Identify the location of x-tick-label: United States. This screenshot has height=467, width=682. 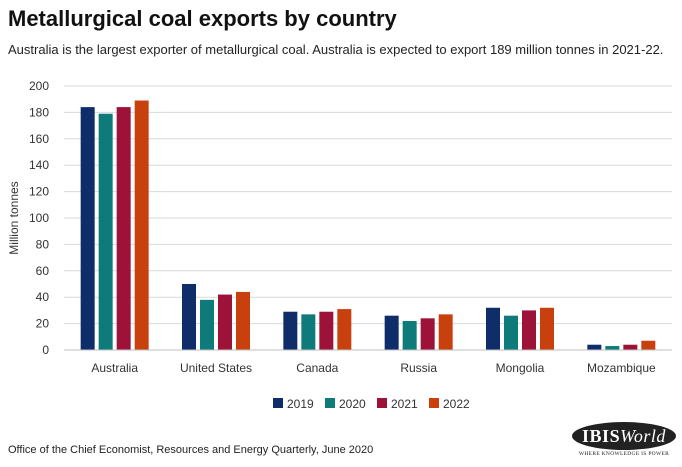
(216, 368).